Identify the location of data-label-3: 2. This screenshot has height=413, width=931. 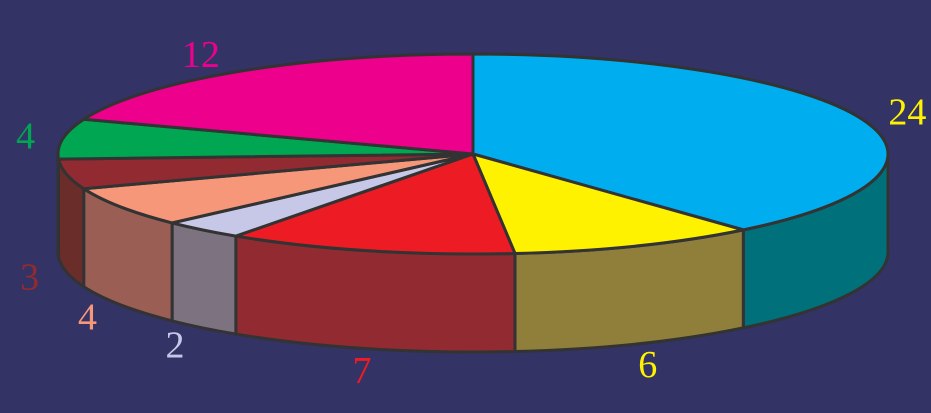
(174, 346).